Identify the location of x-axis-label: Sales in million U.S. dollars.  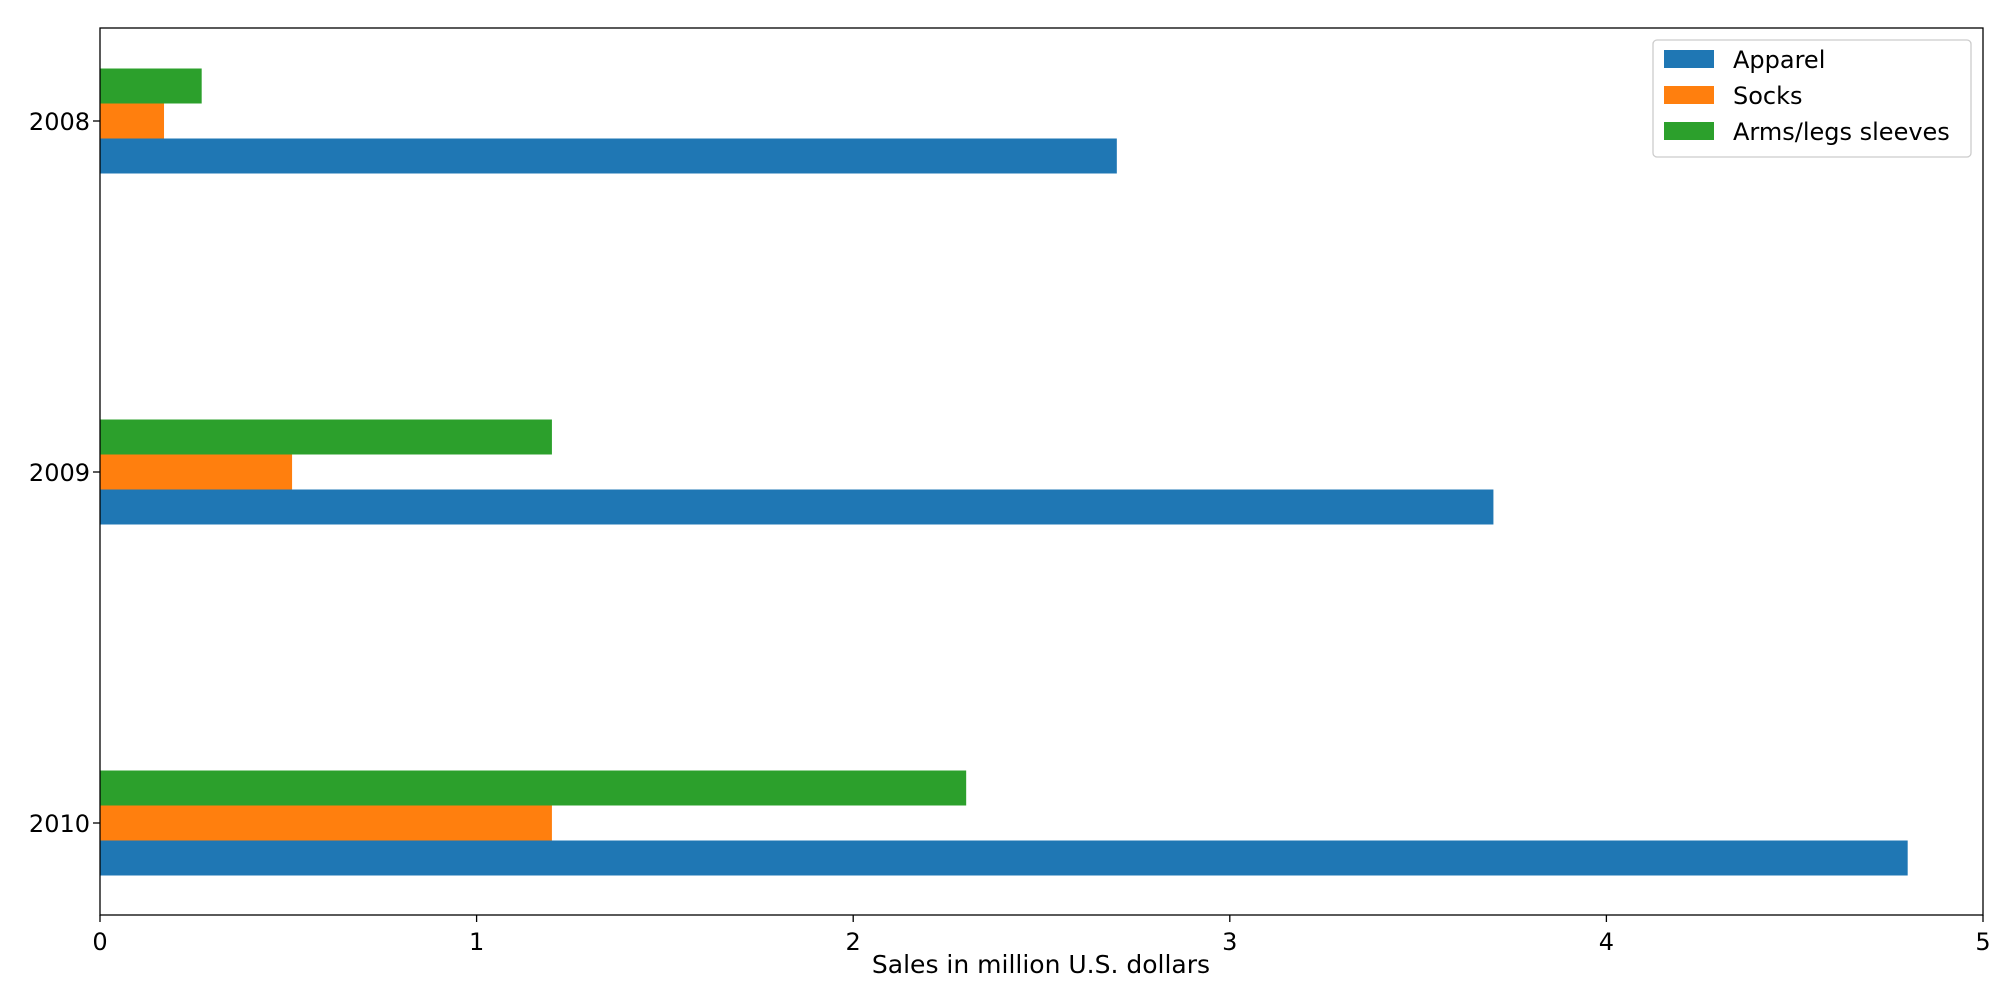
(1041, 964).